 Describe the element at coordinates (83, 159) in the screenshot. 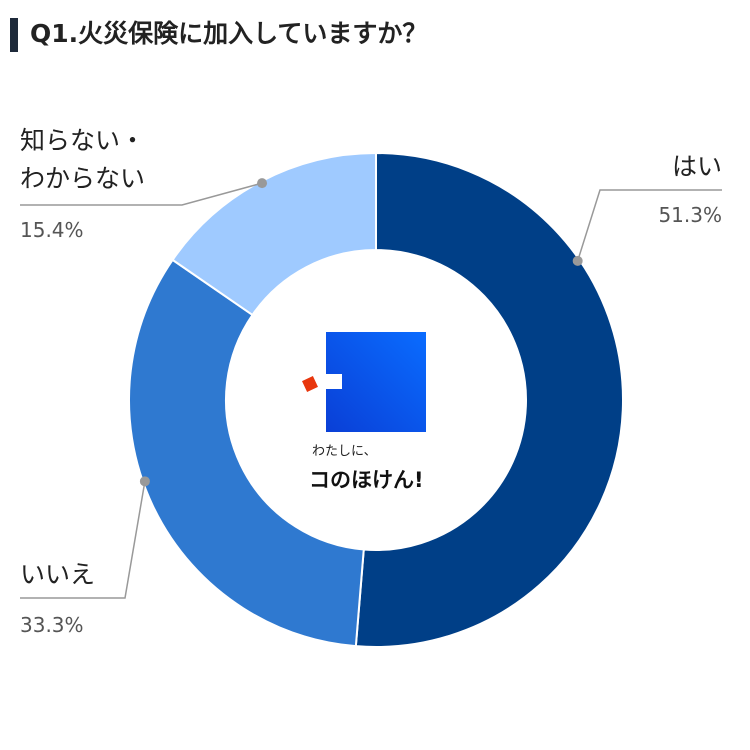

I see `slice-label: 知らない・ わからない` at that location.